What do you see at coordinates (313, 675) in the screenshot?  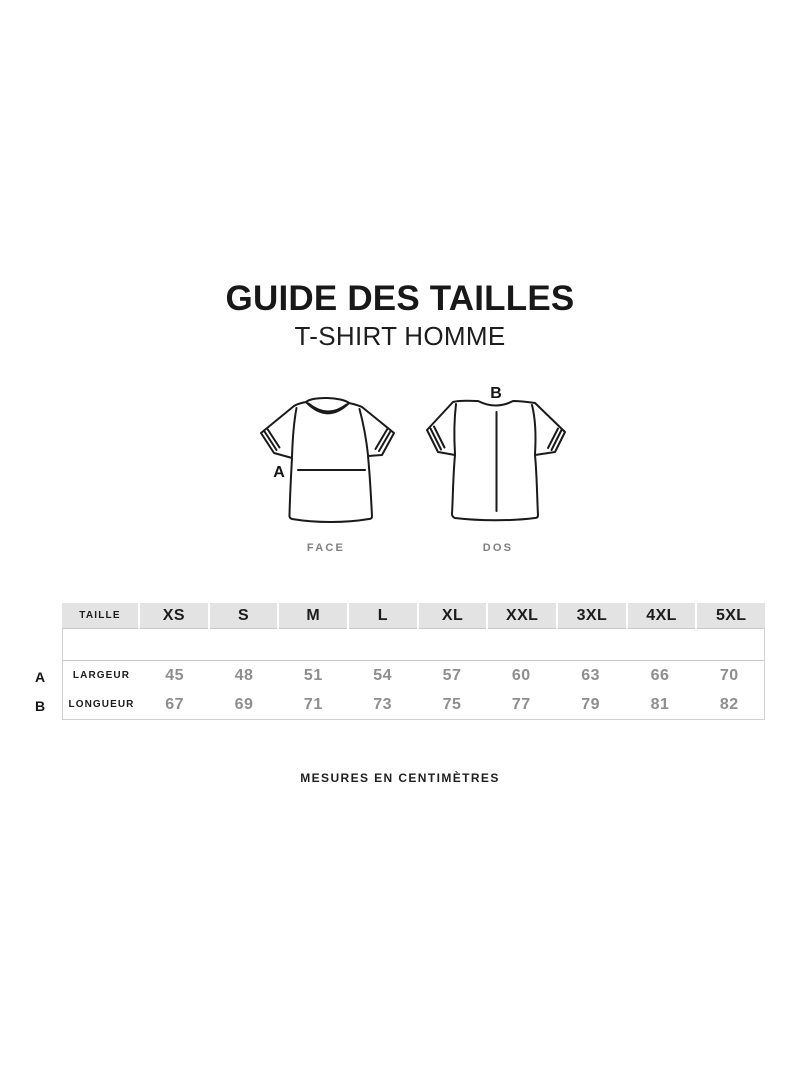 I see `largeur-value: 51` at bounding box center [313, 675].